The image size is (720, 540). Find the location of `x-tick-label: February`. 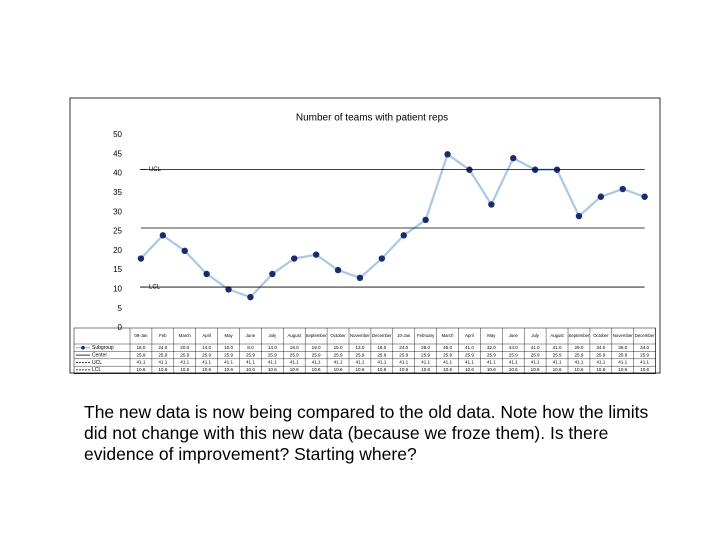

x-tick-label: February is located at coordinates (426, 335).